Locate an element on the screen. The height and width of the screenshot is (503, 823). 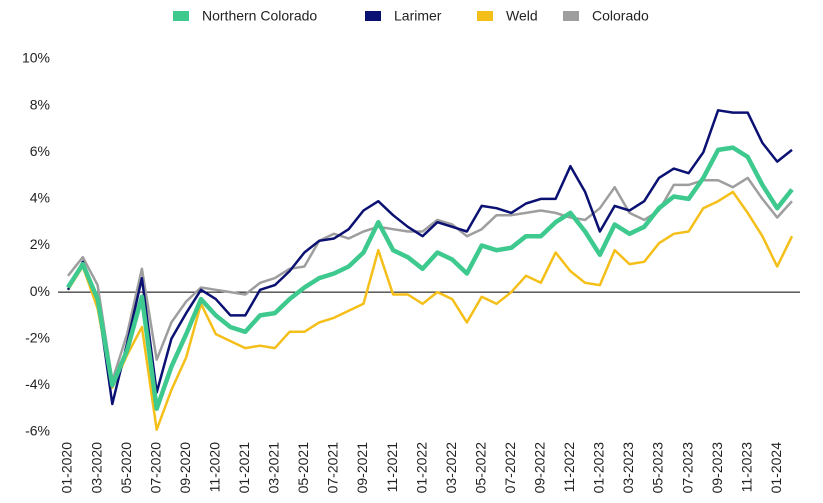
x-tick-label: 05-2022 is located at coordinates (480, 468).